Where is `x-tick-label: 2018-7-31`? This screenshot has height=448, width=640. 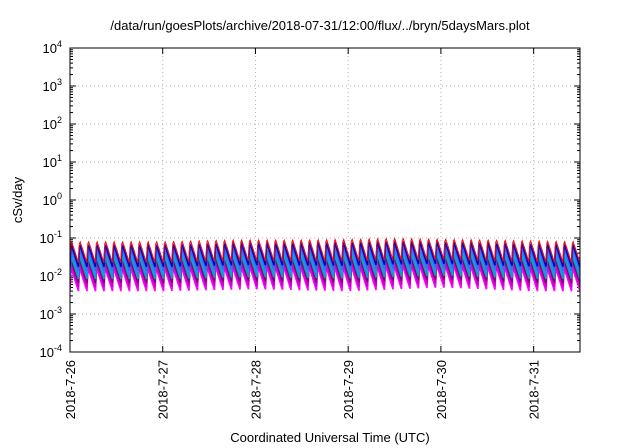
x-tick-label: 2018-7-31 is located at coordinates (534, 389).